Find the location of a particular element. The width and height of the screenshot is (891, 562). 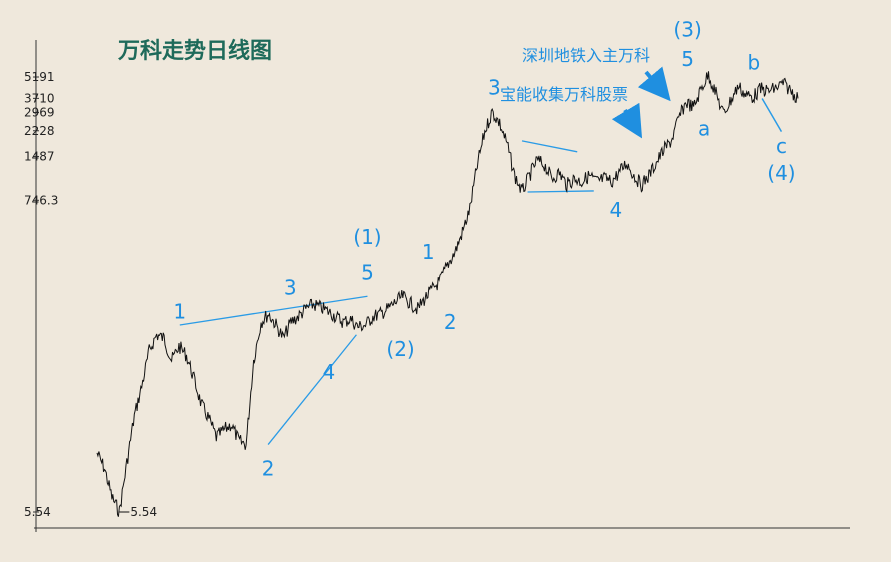

wave-label: b is located at coordinates (753, 63).